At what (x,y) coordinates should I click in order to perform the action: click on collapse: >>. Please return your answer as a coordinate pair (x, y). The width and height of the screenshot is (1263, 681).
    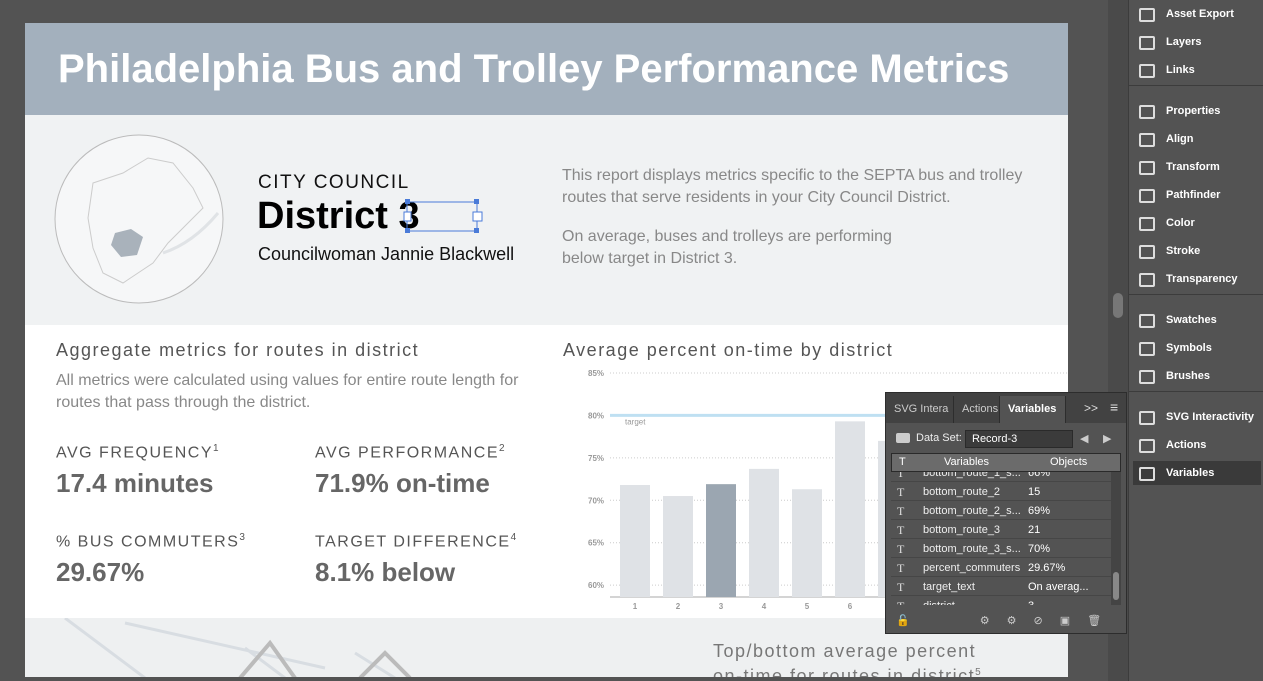
    Looking at the image, I should click on (1091, 408).